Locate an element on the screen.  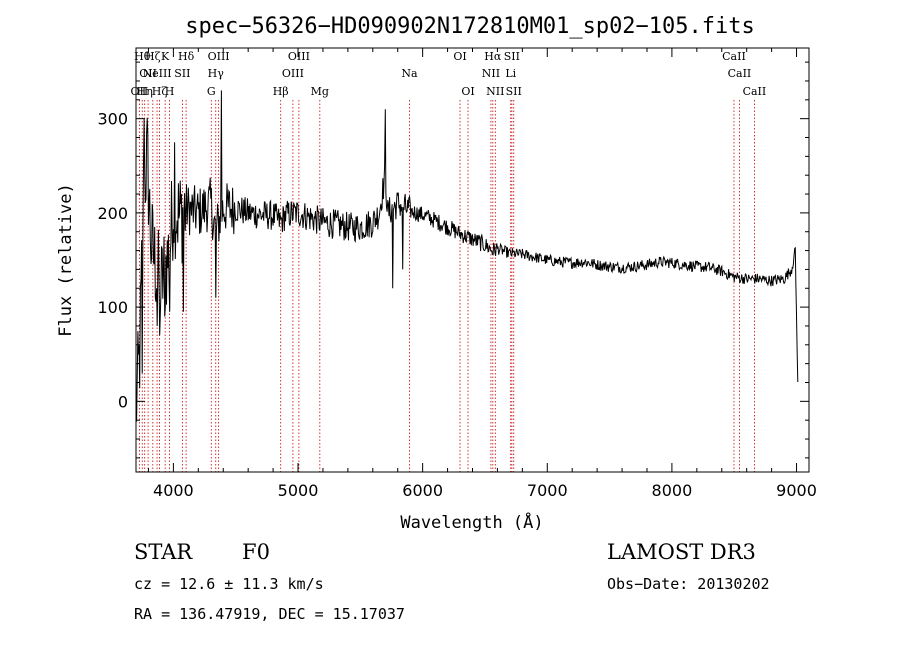
x-axis-label: Wavelength (Å) is located at coordinates (471, 522).